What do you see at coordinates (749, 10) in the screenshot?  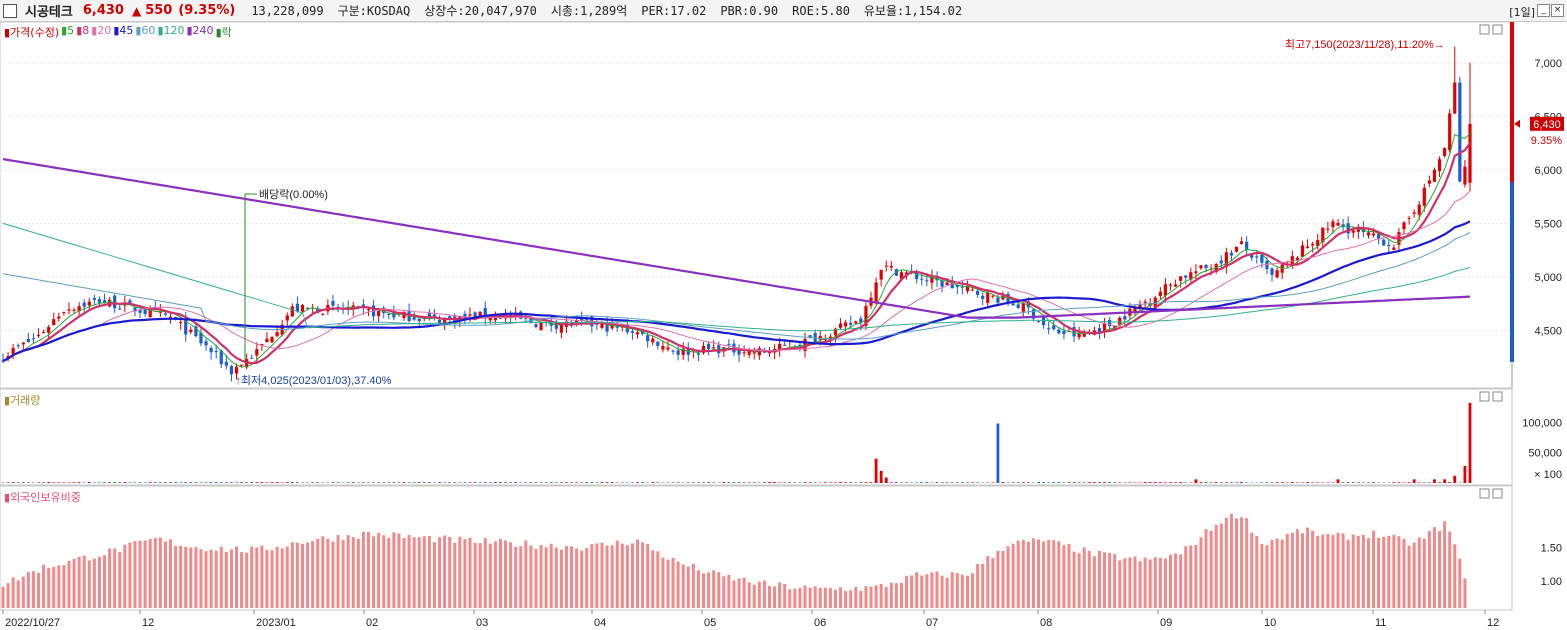 I see `pbr-value: PBR:0.90` at bounding box center [749, 10].